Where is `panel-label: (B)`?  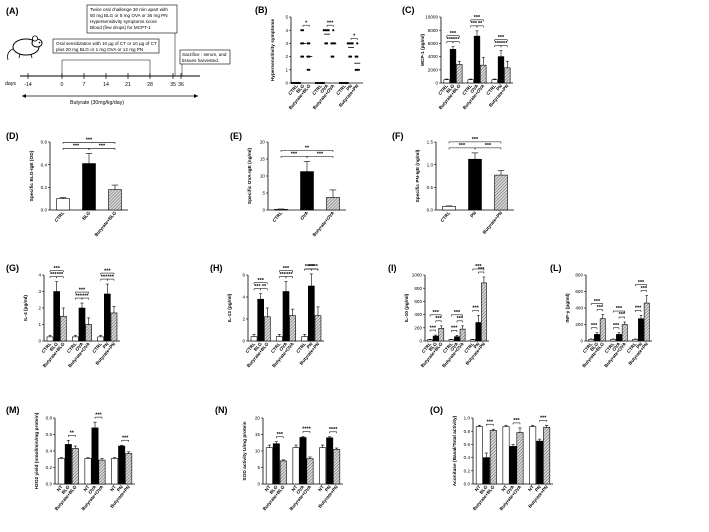 panel-label: (B) is located at coordinates (261, 10).